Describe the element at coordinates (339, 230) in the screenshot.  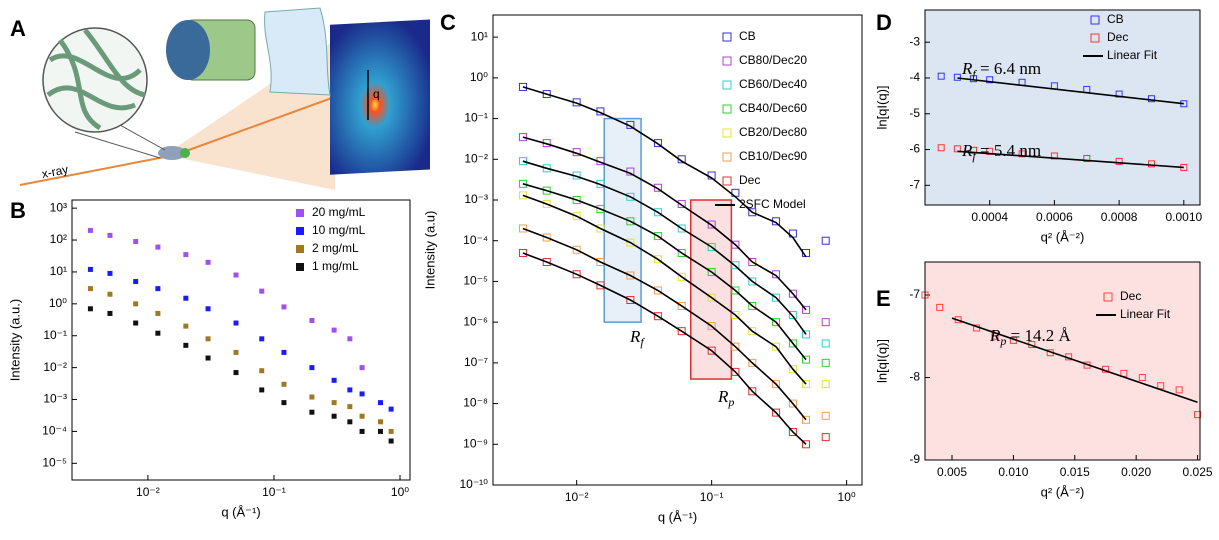
I see `legend-label: 10 mg/mL` at that location.